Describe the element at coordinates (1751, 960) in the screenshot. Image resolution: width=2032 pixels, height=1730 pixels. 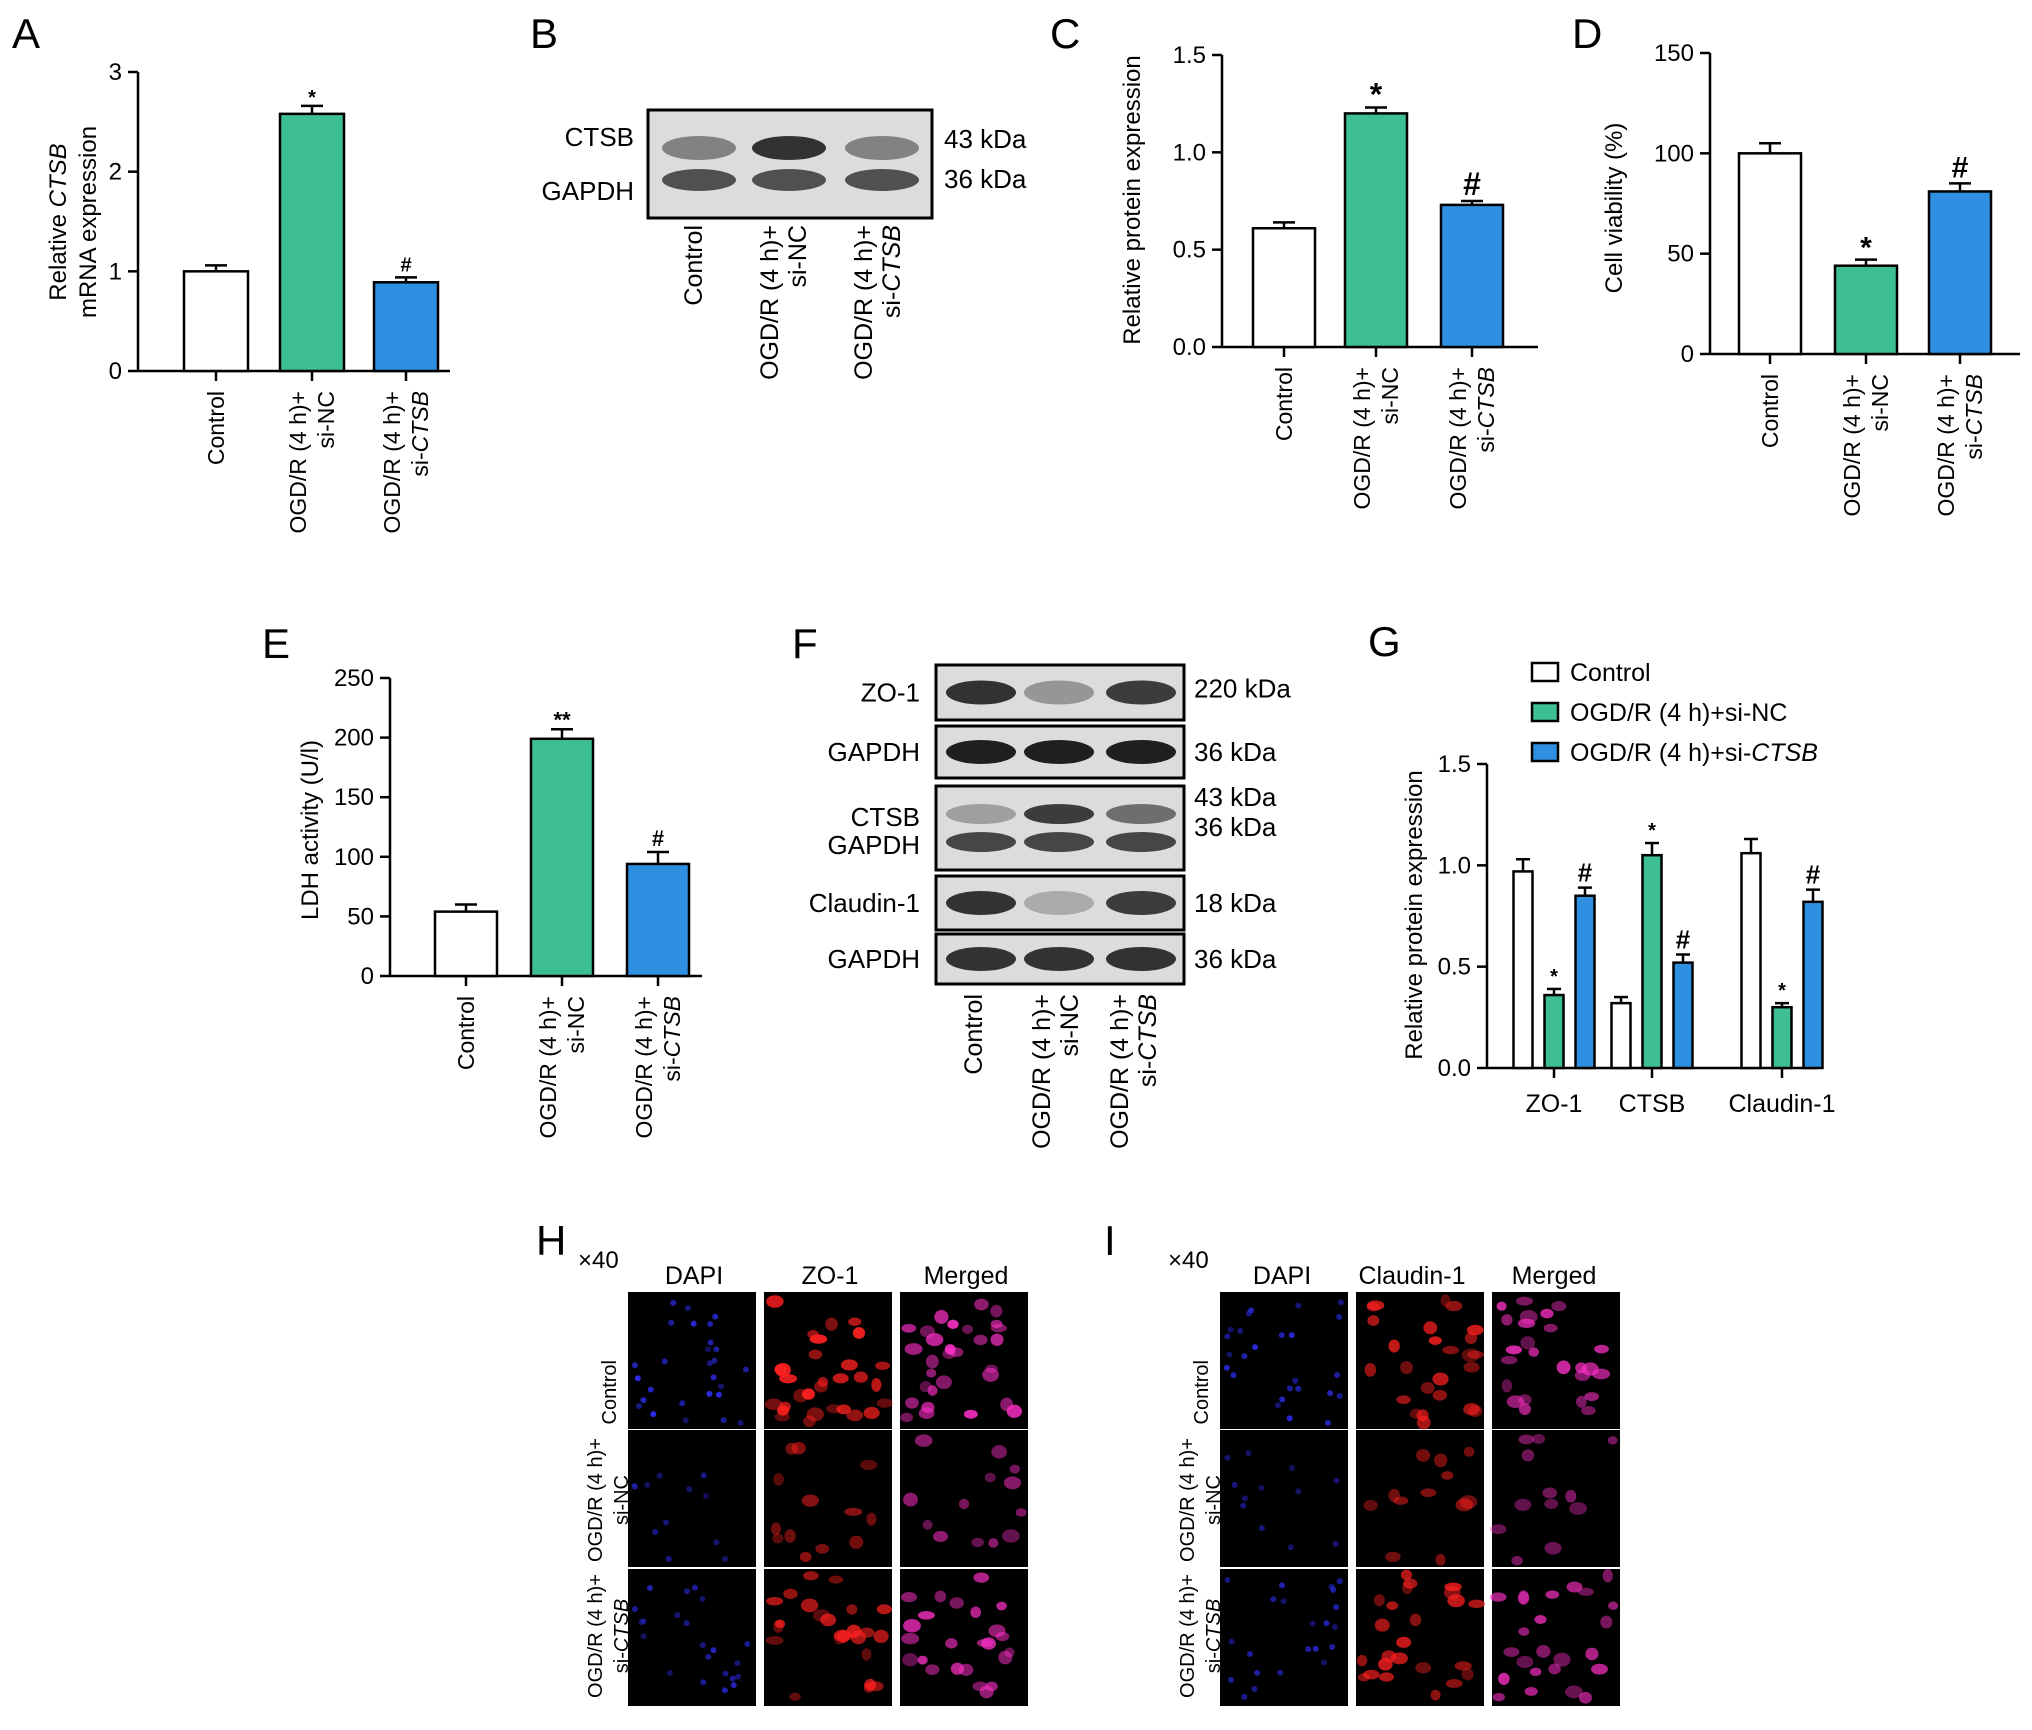
I see `bar-control` at that location.